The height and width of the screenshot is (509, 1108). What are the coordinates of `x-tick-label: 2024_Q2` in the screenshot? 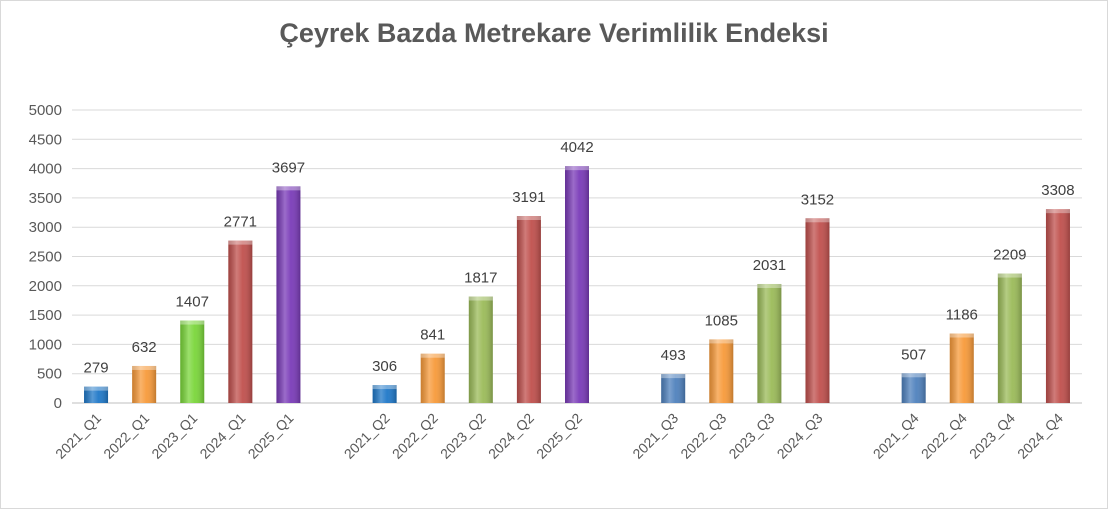 It's located at (511, 436).